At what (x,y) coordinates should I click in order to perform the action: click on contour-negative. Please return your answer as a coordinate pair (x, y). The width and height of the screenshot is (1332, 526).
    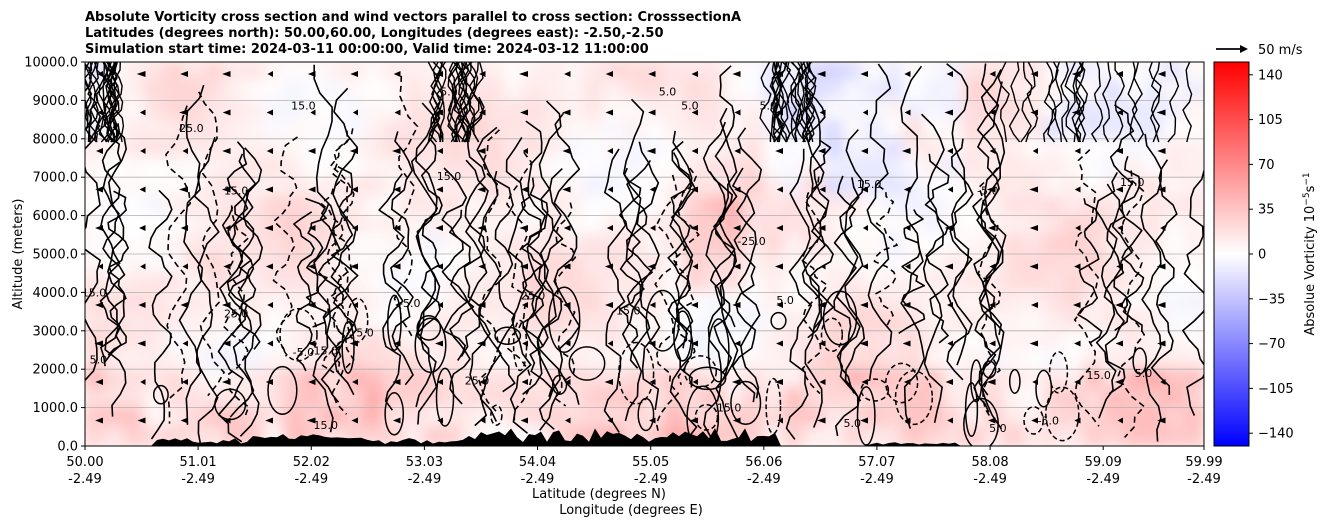
    Looking at the image, I should click on (406, 207).